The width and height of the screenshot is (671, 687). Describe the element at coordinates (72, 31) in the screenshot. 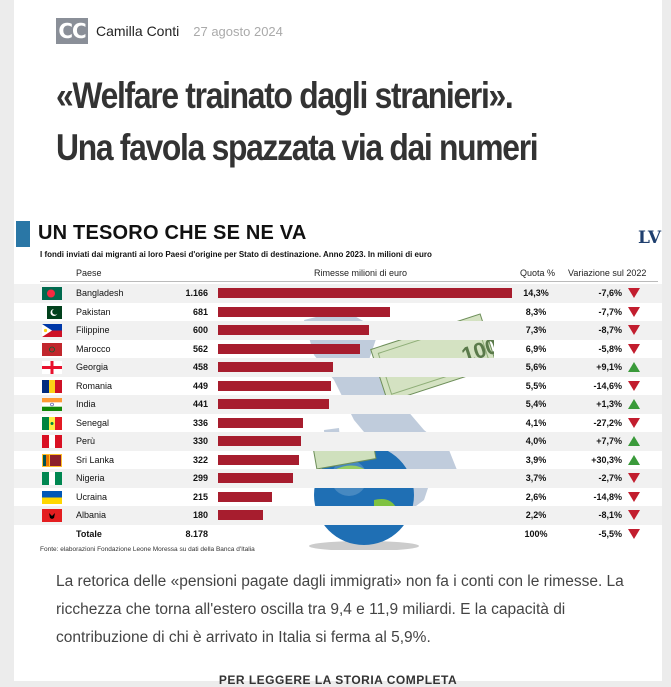

I see `author-avatar: CC` at that location.